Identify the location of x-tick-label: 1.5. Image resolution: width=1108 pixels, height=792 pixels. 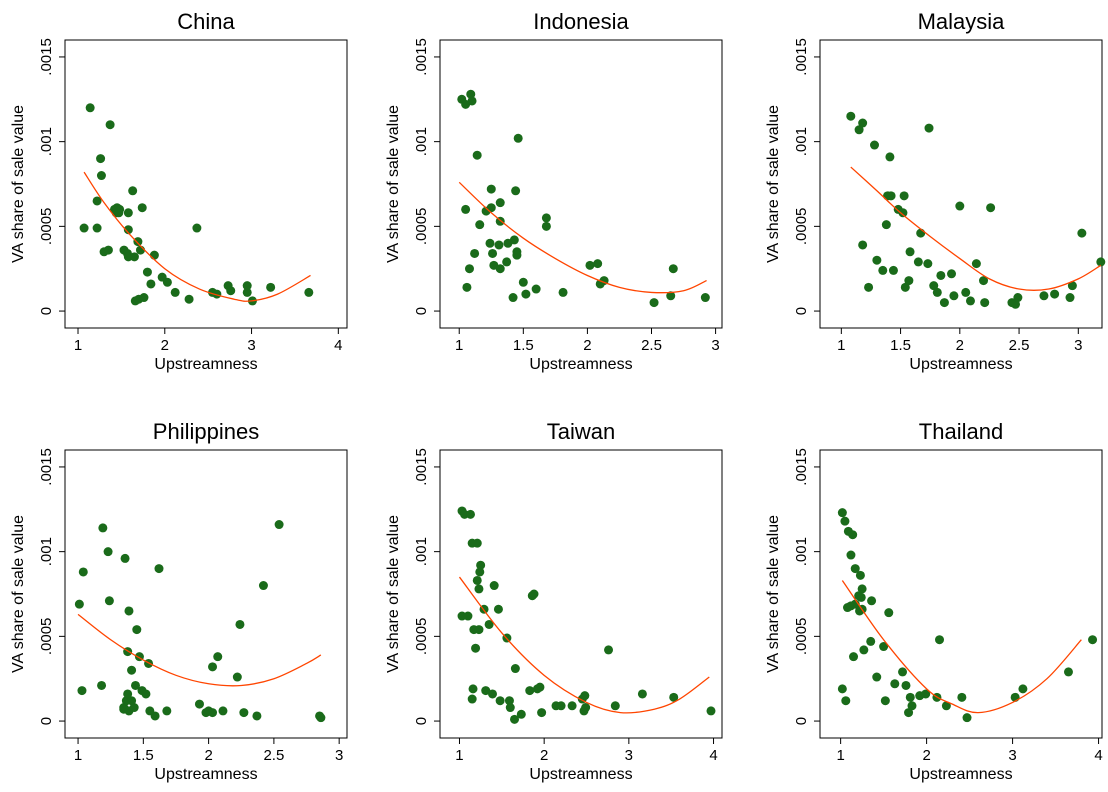
(900, 345).